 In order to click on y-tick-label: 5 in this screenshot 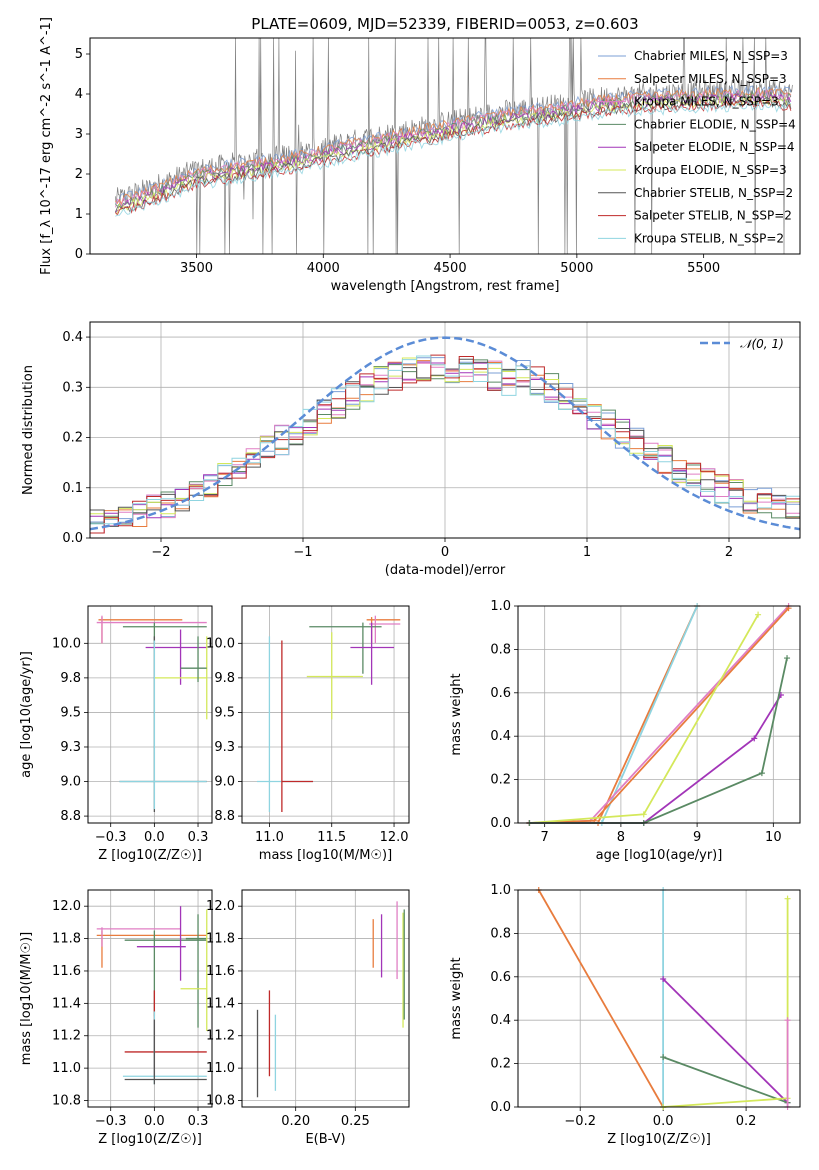, I will do `click(79, 54)`.